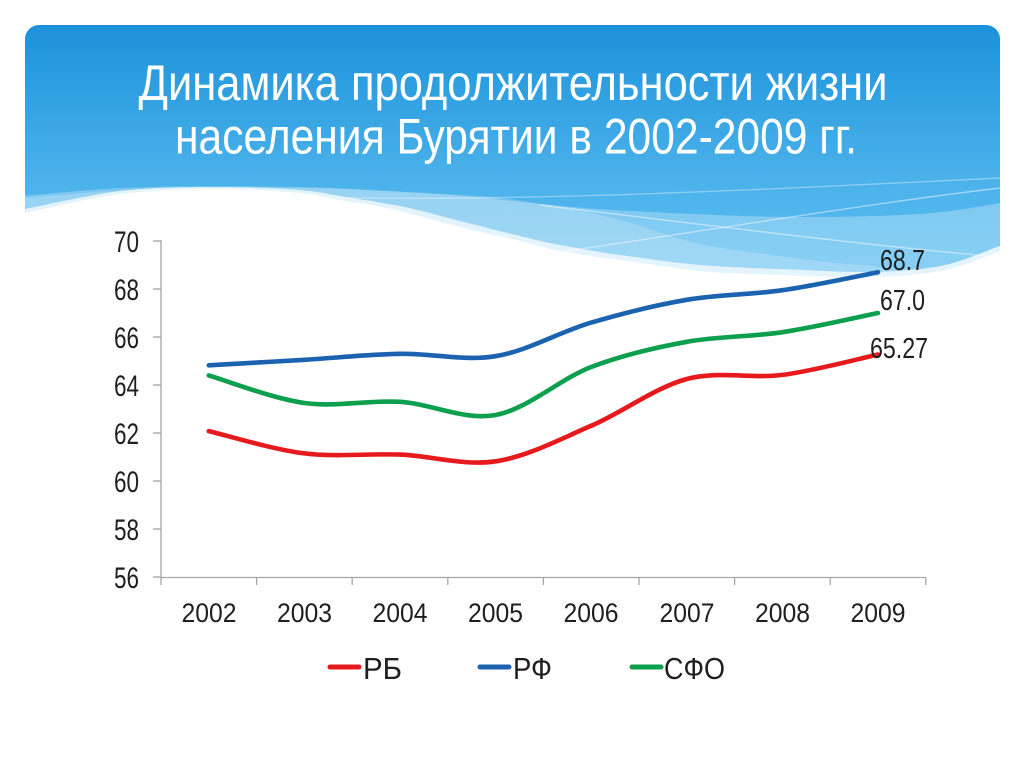  I want to click on svg-text: СФО, so click(694, 668).